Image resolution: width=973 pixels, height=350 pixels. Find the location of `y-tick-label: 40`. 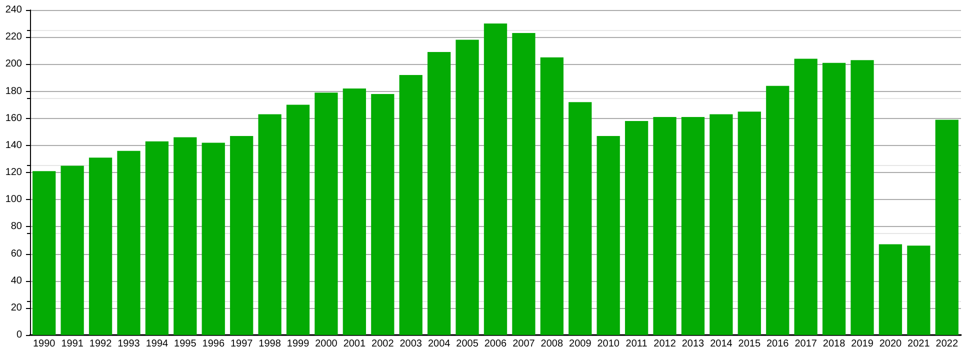

y-tick-label: 40 is located at coordinates (16, 280).